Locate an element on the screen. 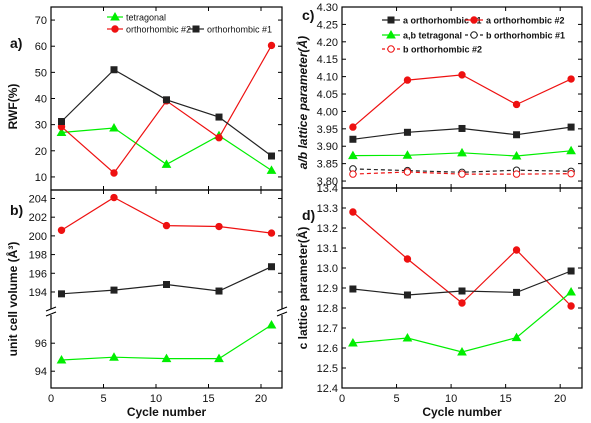 The width and height of the screenshot is (591, 423). panel-b-xtick-label: 5 is located at coordinates (103, 399).